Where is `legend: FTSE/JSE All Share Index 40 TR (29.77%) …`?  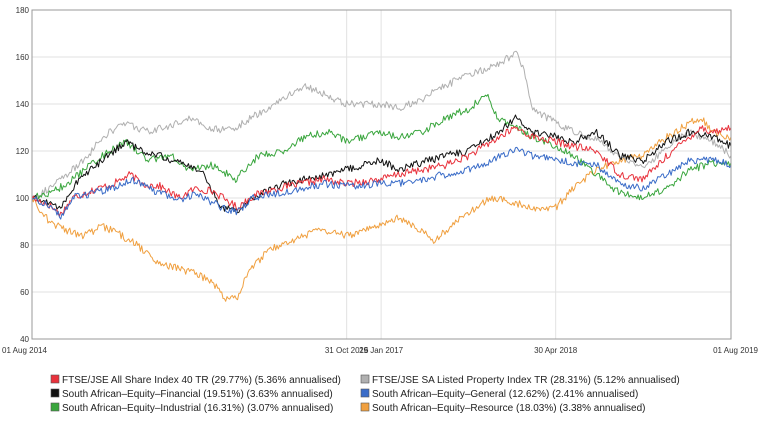 legend: FTSE/JSE All Share Index 40 TR (29.77%) … is located at coordinates (365, 394).